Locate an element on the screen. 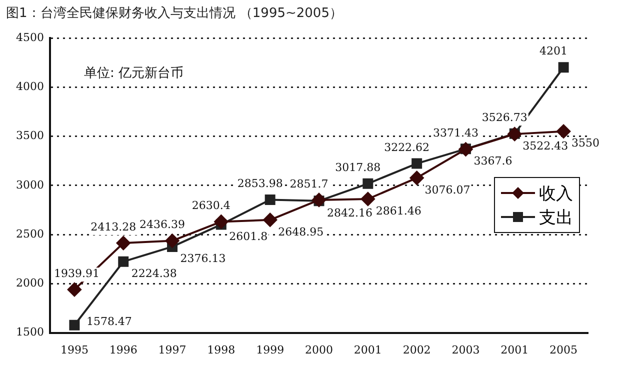 The image size is (618, 370). data-label: 2224.38 is located at coordinates (154, 273).